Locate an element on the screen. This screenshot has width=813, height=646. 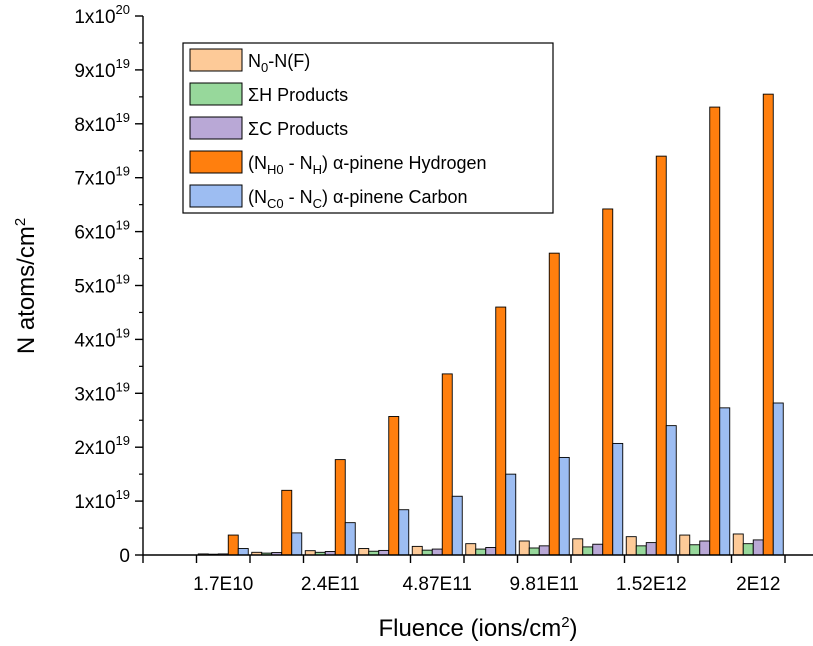
x-tick-label: 1.7E10 is located at coordinates (223, 584).